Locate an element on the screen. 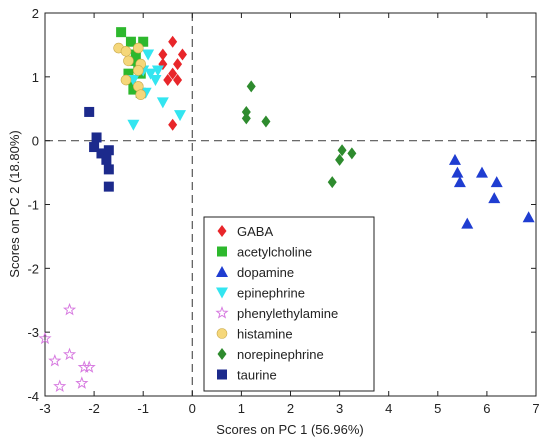  legend-entry-gaba: GABA is located at coordinates (245, 231).